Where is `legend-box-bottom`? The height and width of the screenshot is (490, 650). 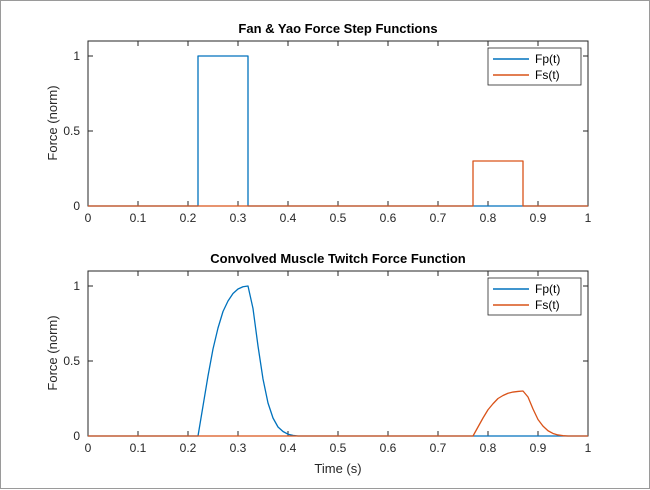
legend-box-bottom is located at coordinates (534, 296).